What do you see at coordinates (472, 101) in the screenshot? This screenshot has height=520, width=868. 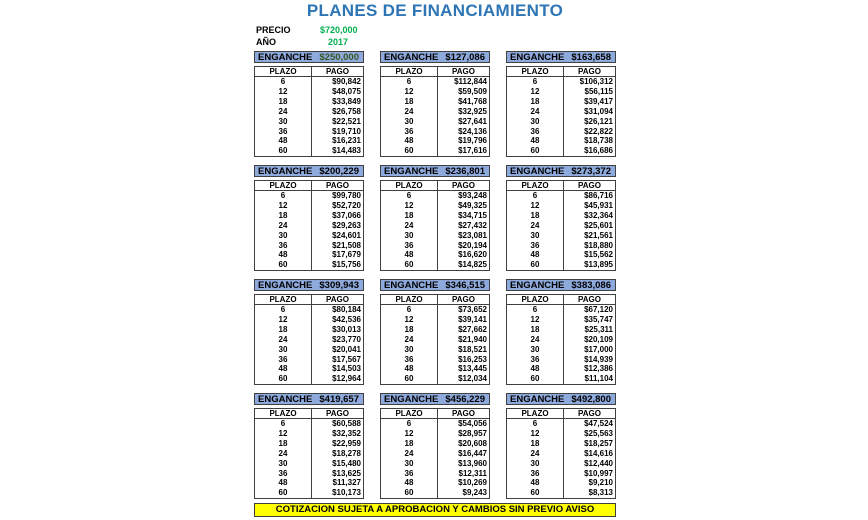 I see `pago-cell: $41,768` at bounding box center [472, 101].